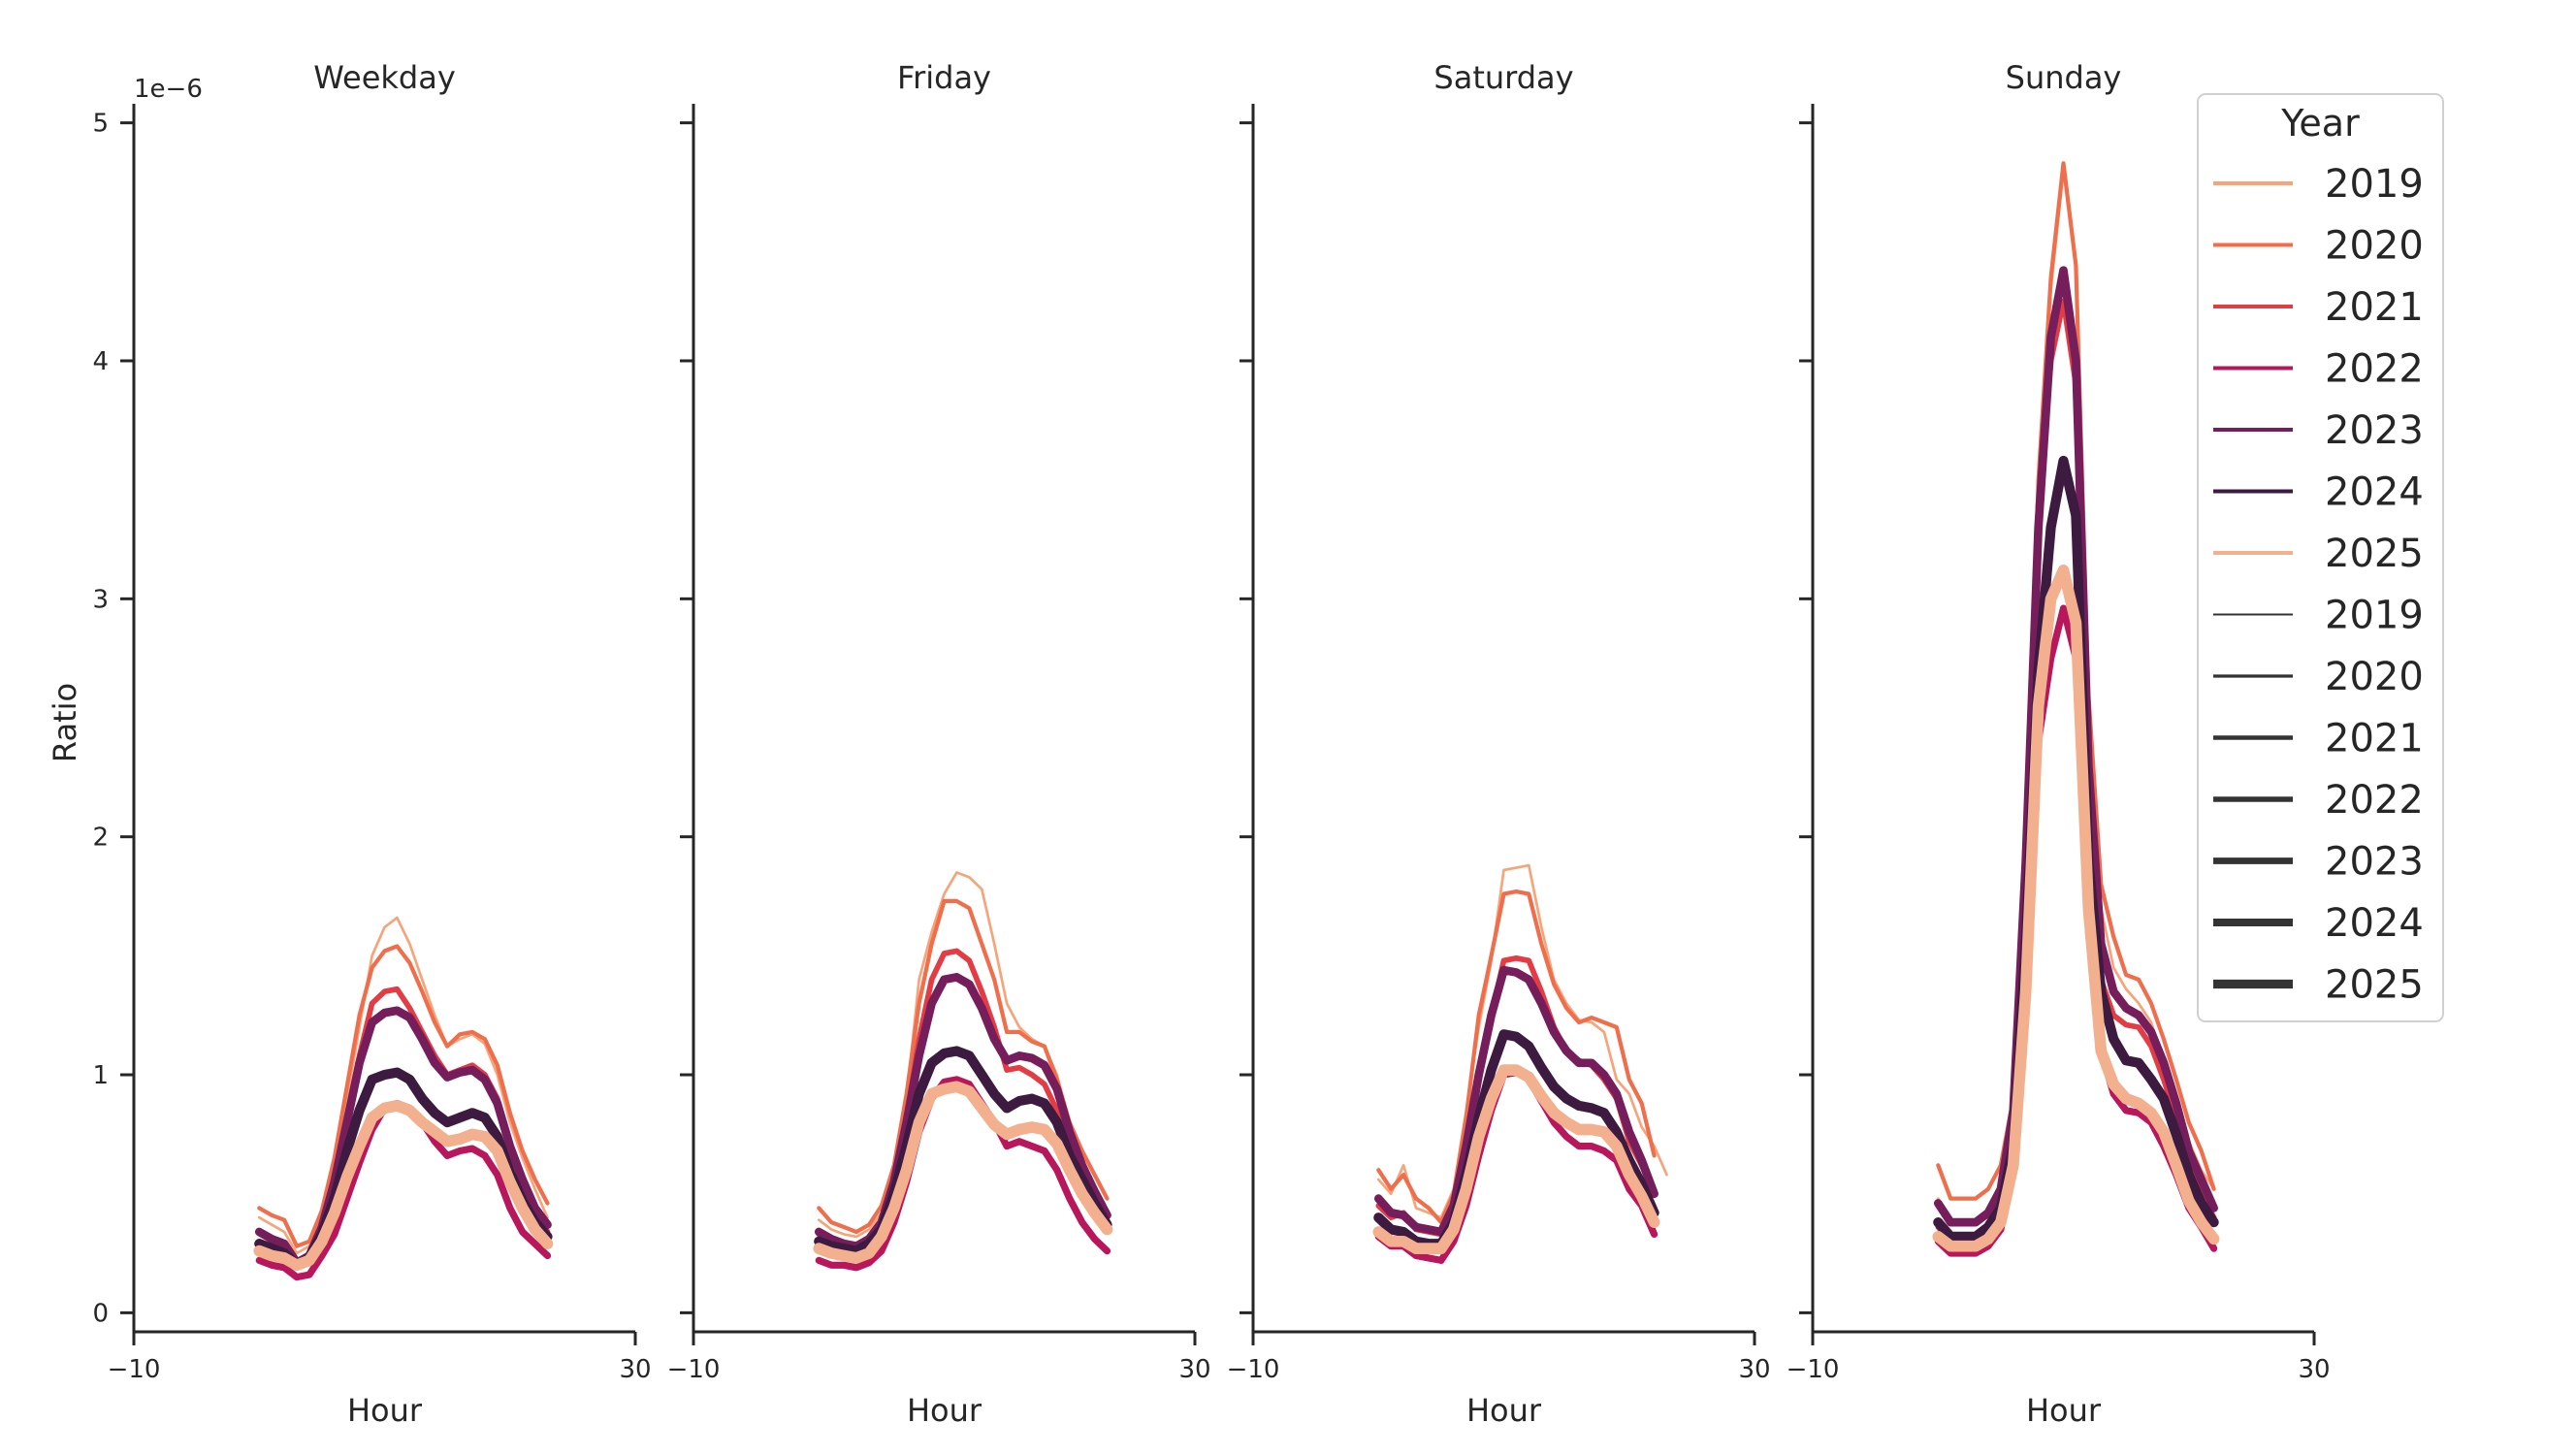 The width and height of the screenshot is (2576, 1455). What do you see at coordinates (384, 77) in the screenshot?
I see `panel-title: Weekday` at bounding box center [384, 77].